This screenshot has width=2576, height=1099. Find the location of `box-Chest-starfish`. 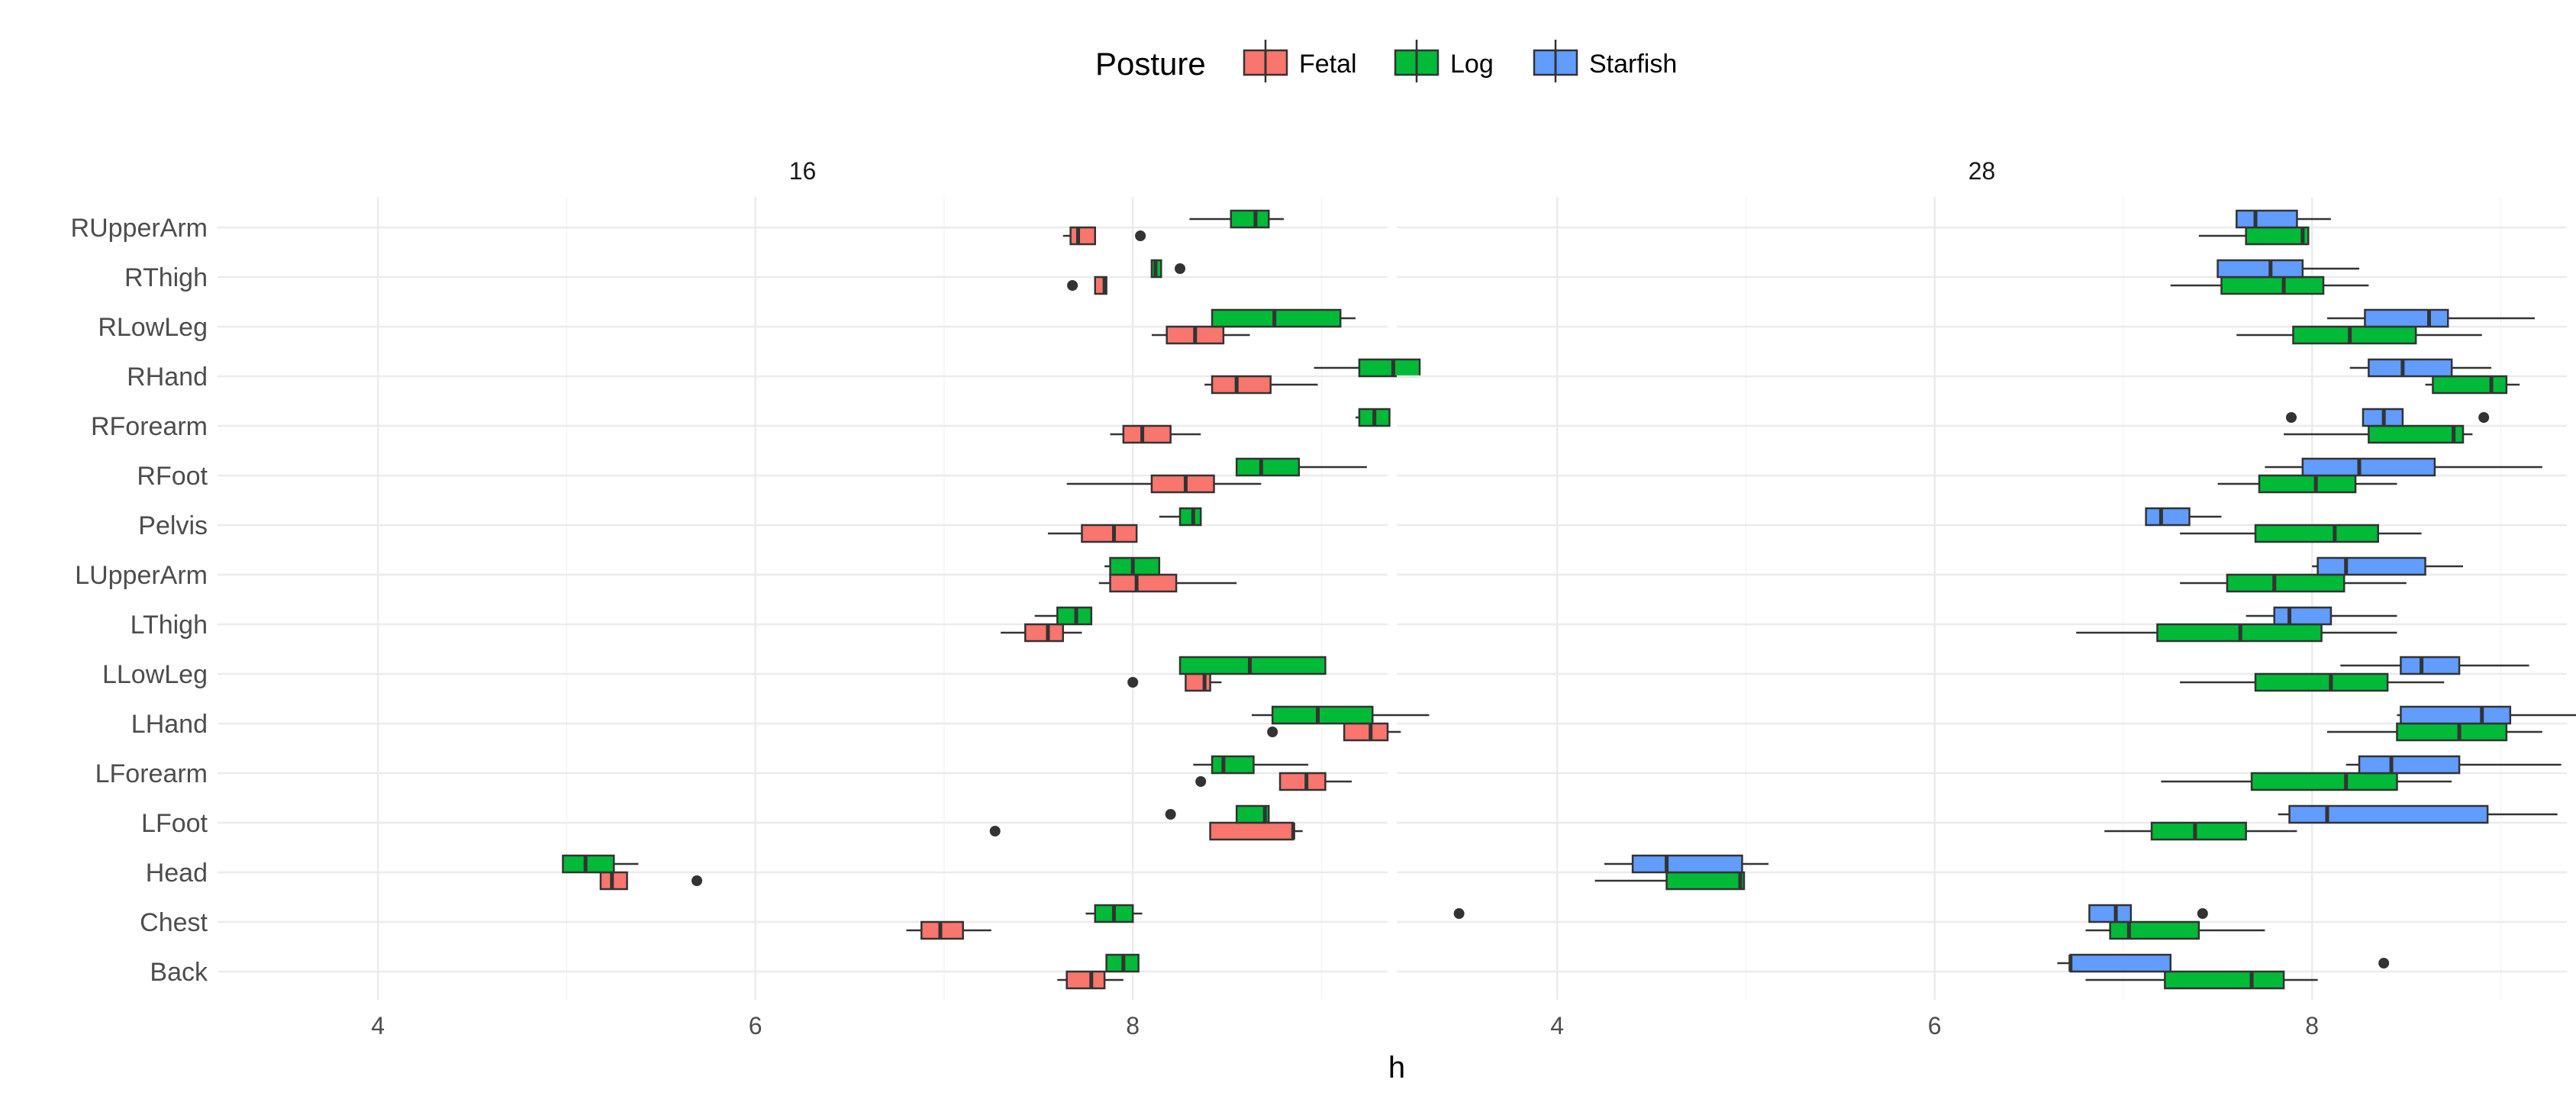

box-Chest-starfish is located at coordinates (1831, 913).